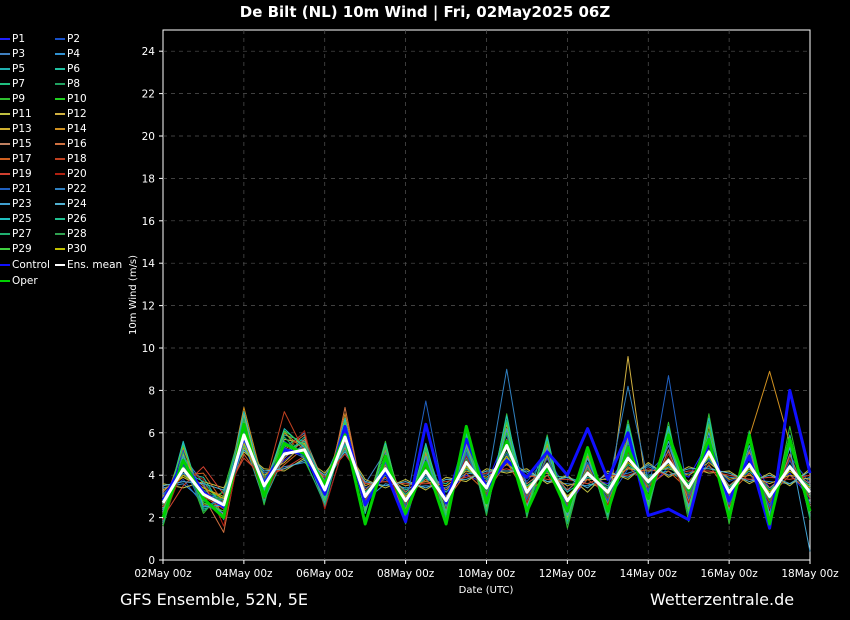 The width and height of the screenshot is (850, 620). I want to click on legend-item-p30: P30, so click(71, 249).